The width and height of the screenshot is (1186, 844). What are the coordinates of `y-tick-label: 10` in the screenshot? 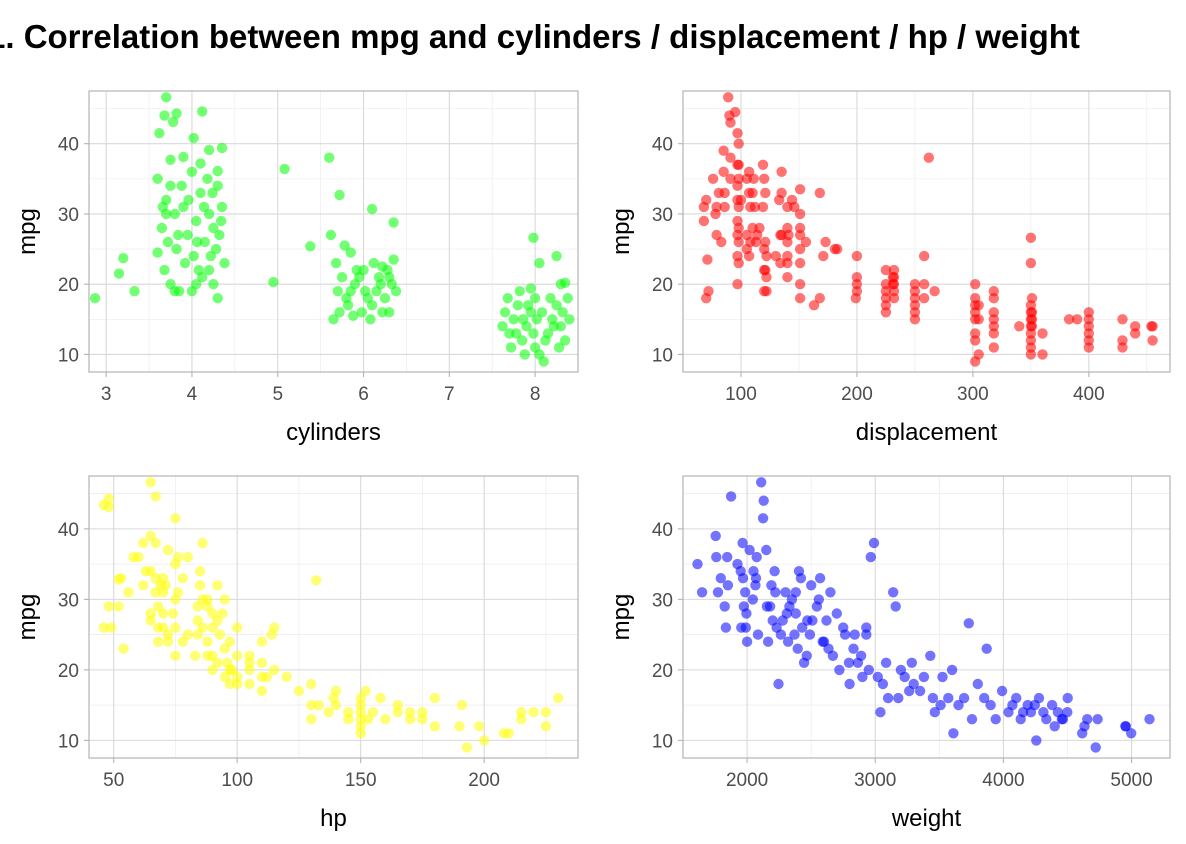 It's located at (662, 741).